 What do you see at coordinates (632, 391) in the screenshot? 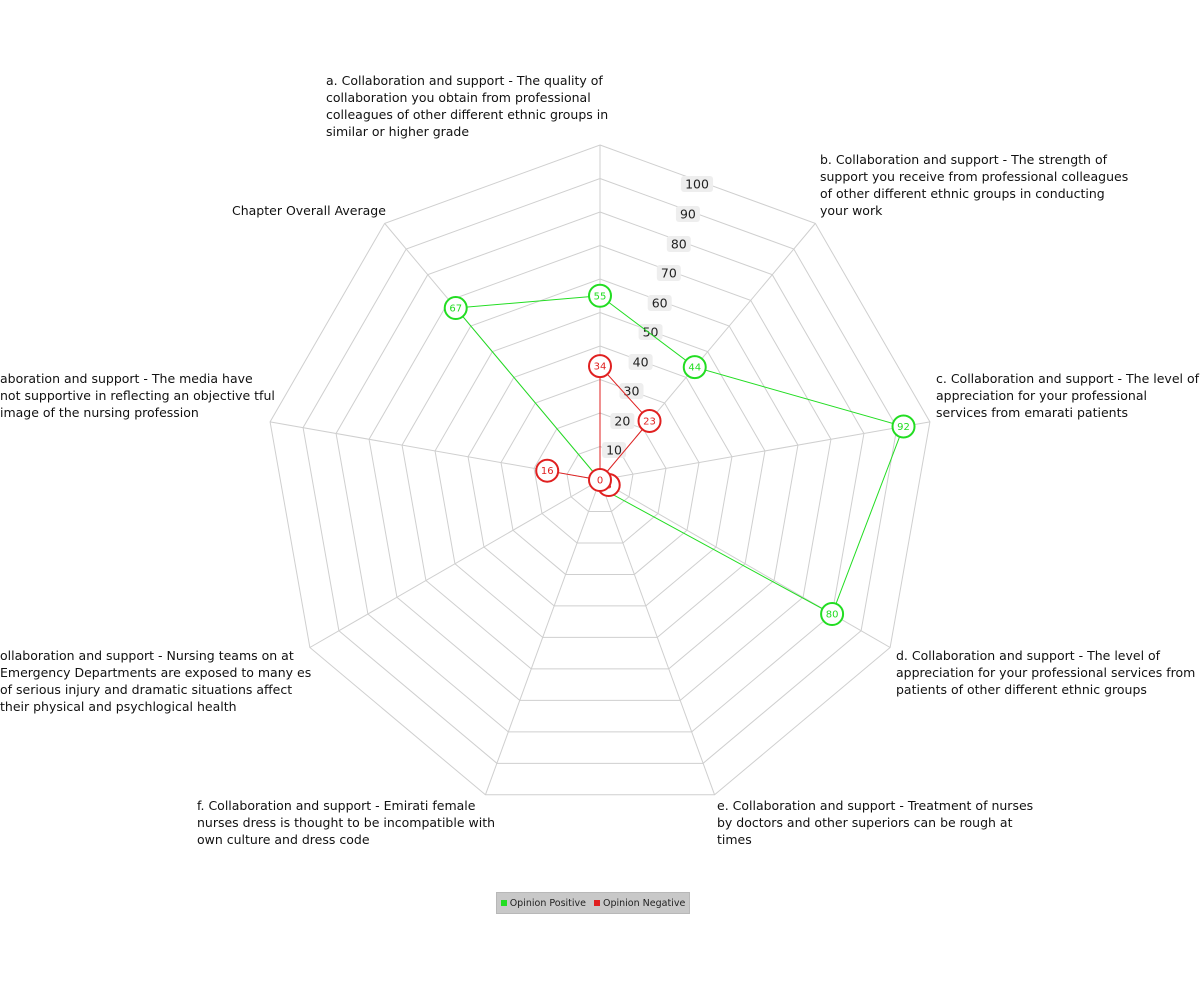
I see `svg-text: 30` at bounding box center [632, 391].